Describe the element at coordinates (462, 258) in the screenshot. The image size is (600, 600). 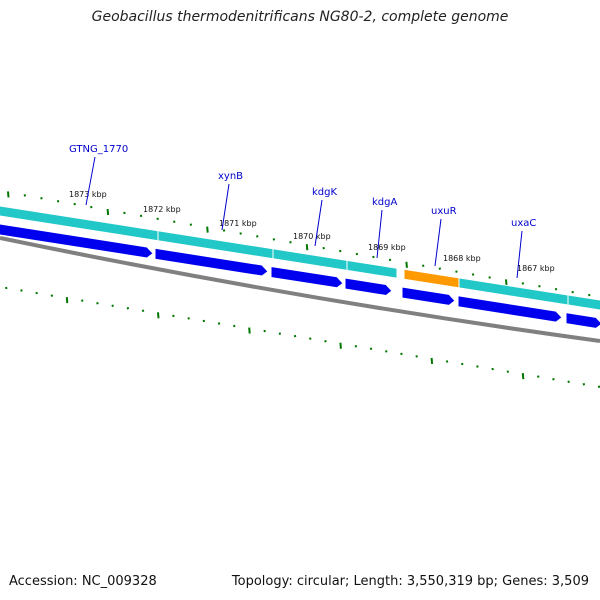
I see `kbp-tick-label: 1868 kbp` at that location.